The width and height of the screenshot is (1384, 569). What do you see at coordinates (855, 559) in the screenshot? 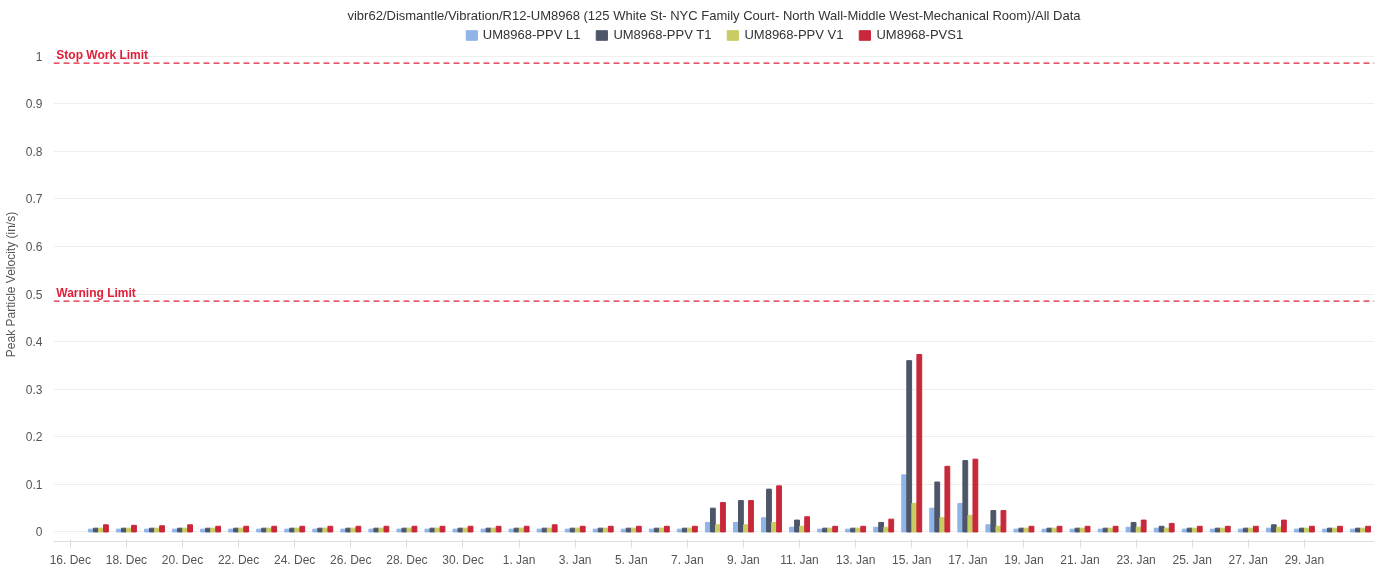
I see `x-tick-label: 13. Jan` at bounding box center [855, 559].